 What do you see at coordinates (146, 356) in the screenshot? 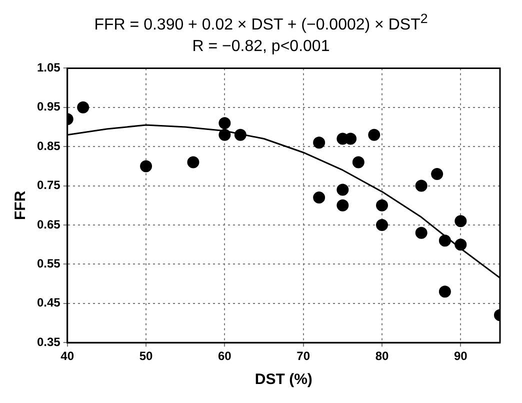
I see `x-tick-label: 50` at bounding box center [146, 356].